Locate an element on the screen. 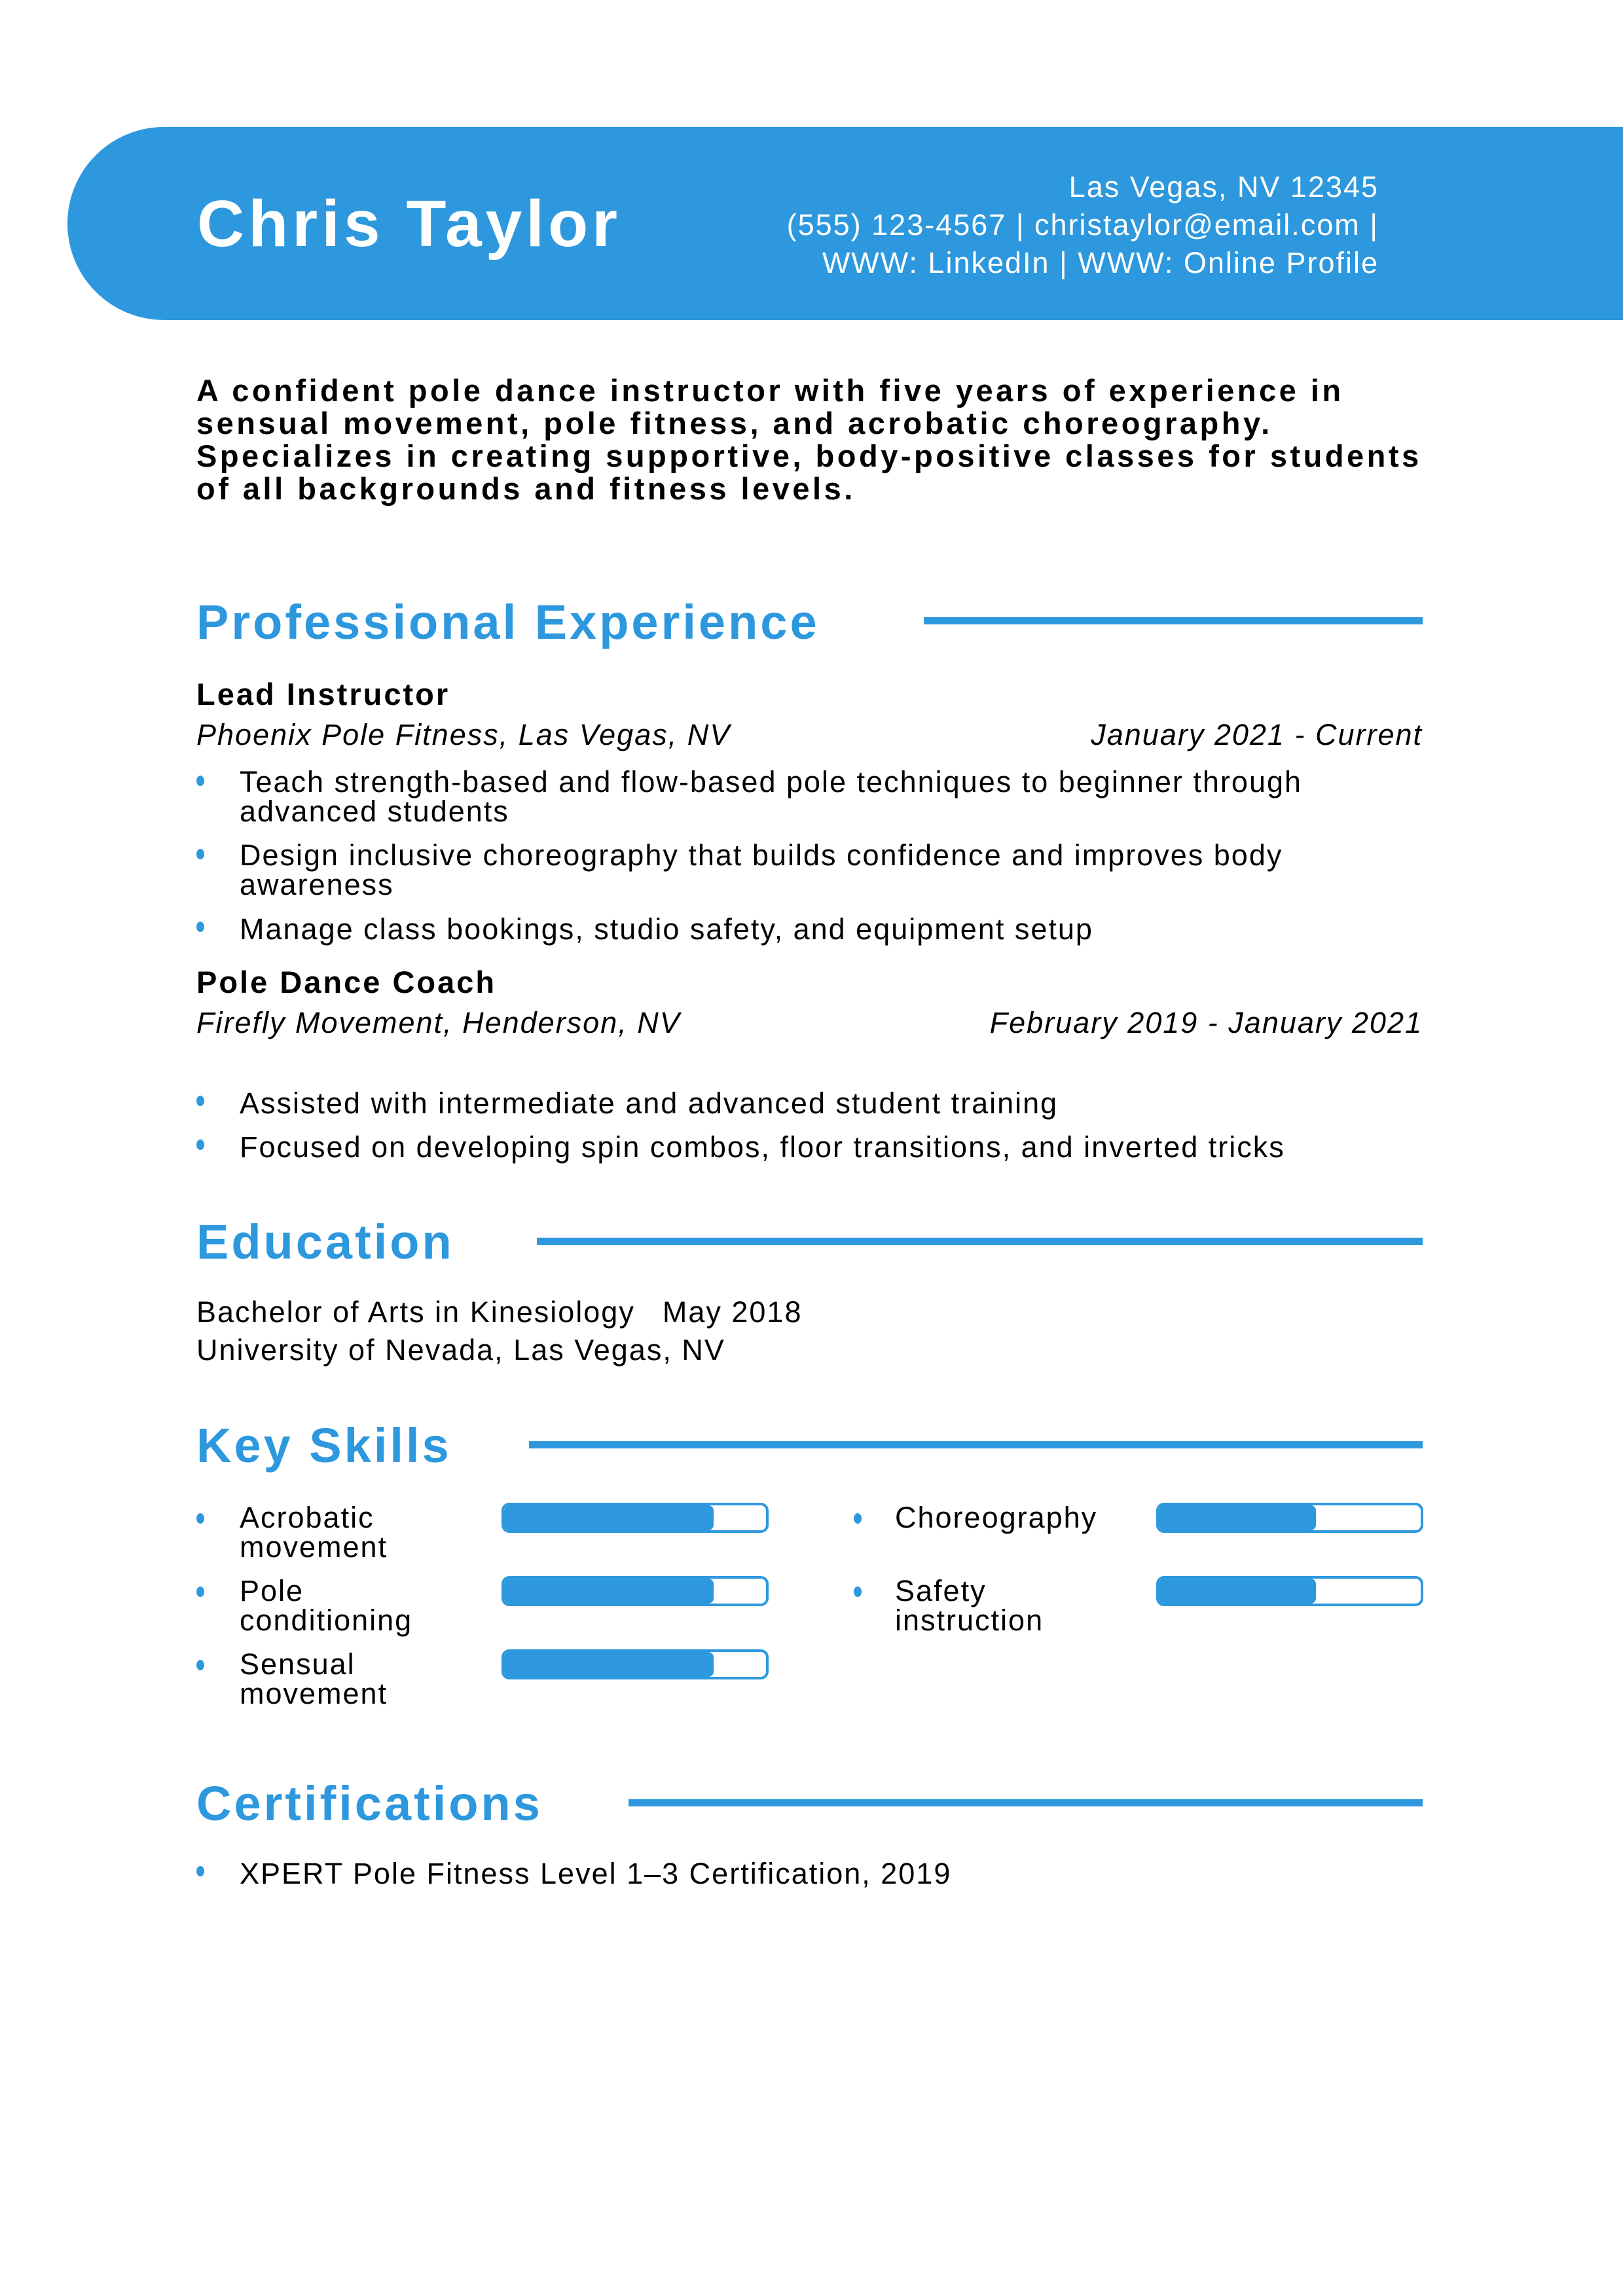 The image size is (1623, 2296). degree: Bachelor of Arts in Kinesiology May 2018 is located at coordinates (499, 1312).